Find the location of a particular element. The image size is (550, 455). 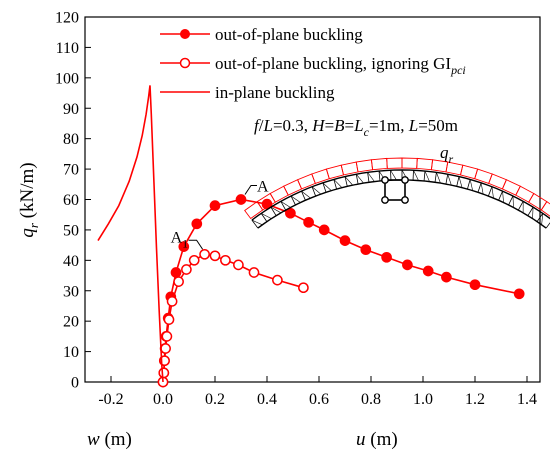

x-tick-label: 0.8 is located at coordinates (371, 399).